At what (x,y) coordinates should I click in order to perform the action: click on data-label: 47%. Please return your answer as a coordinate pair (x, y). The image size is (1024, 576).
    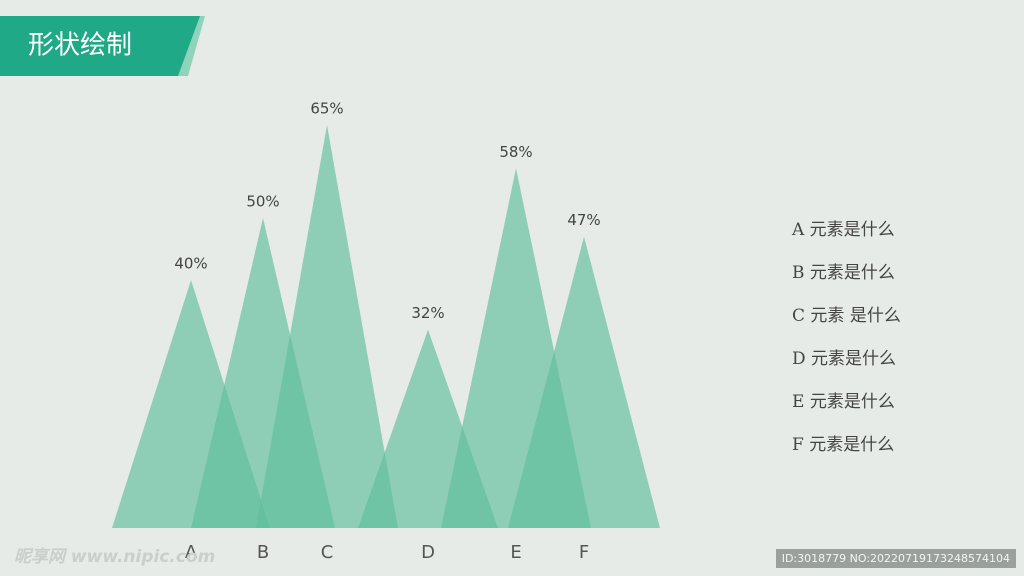
    Looking at the image, I should click on (583, 220).